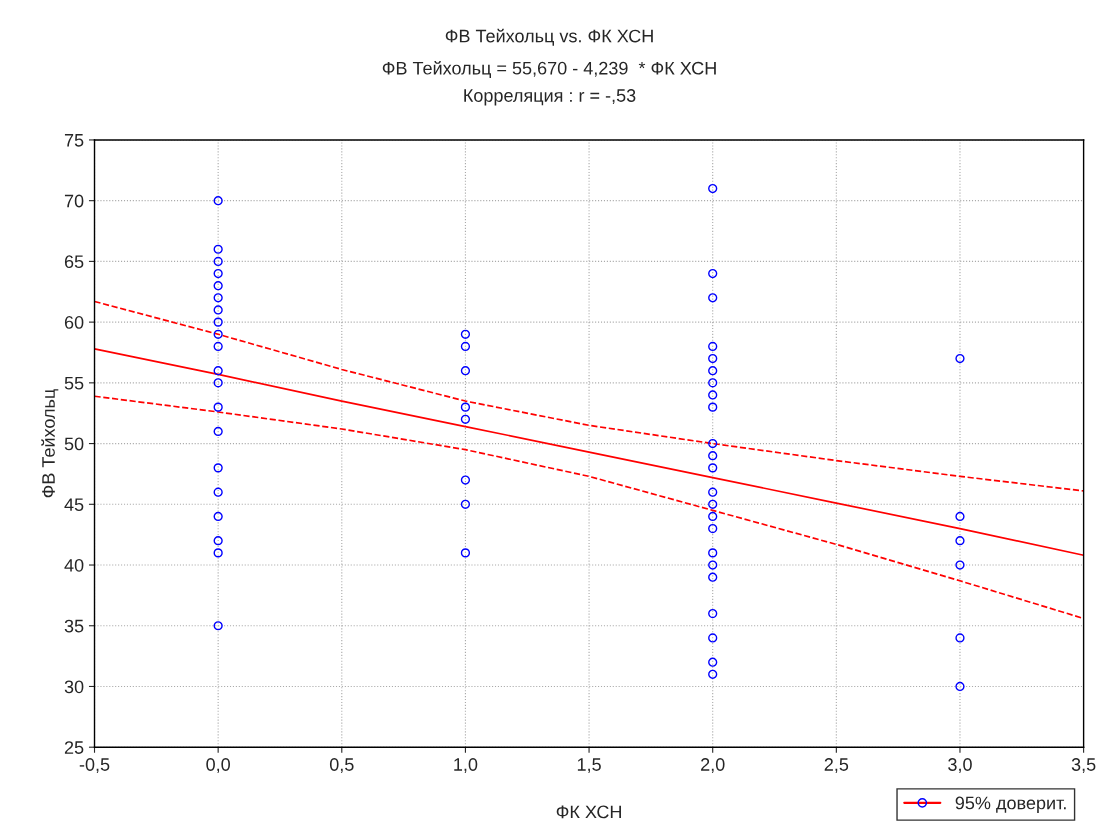 This screenshot has width=1099, height=833. Describe the element at coordinates (1083, 766) in the screenshot. I see `x-tick-label: 3,5` at that location.